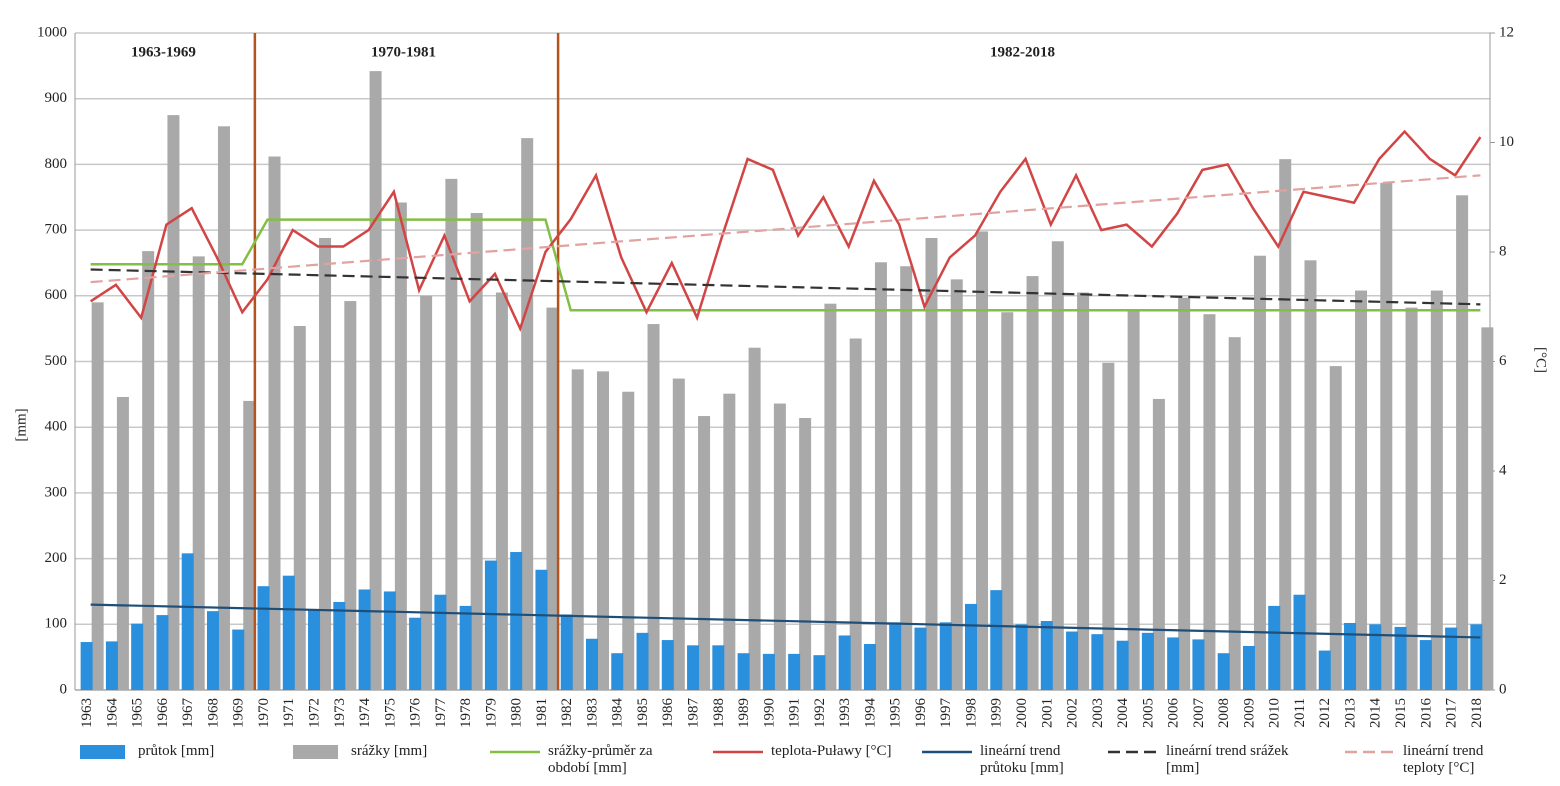  I want to click on x-tick-label: 2016, so click(1426, 713).